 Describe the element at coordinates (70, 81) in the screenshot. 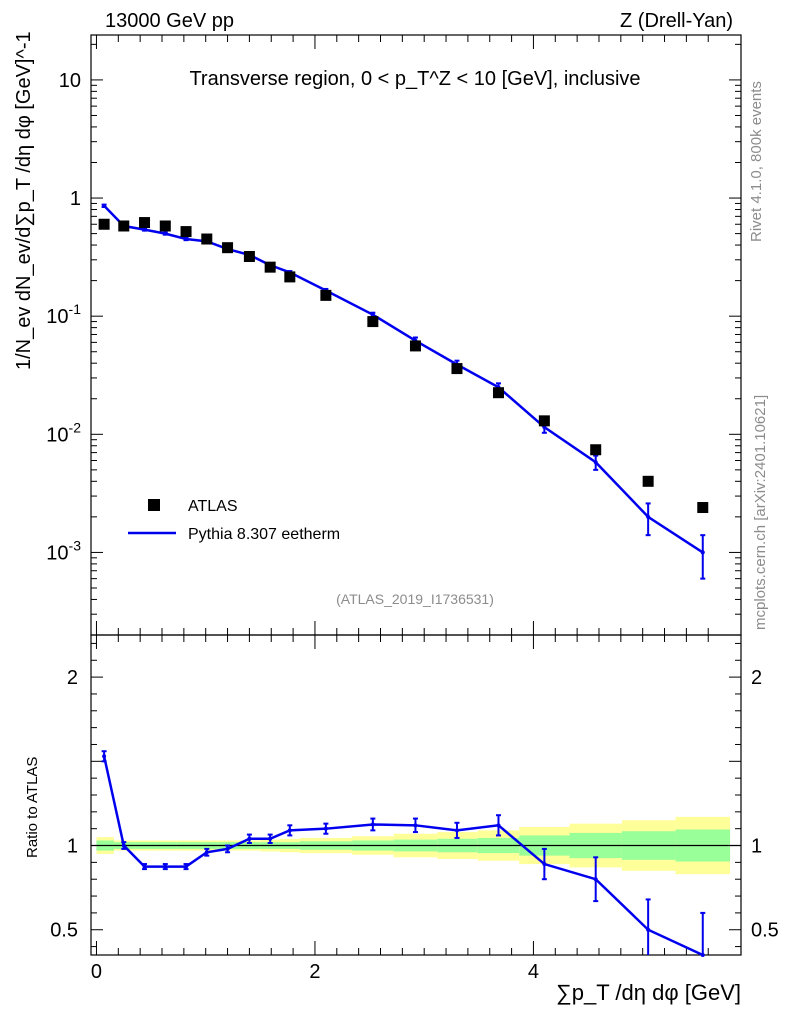

I see `y-tick-label: 10` at that location.